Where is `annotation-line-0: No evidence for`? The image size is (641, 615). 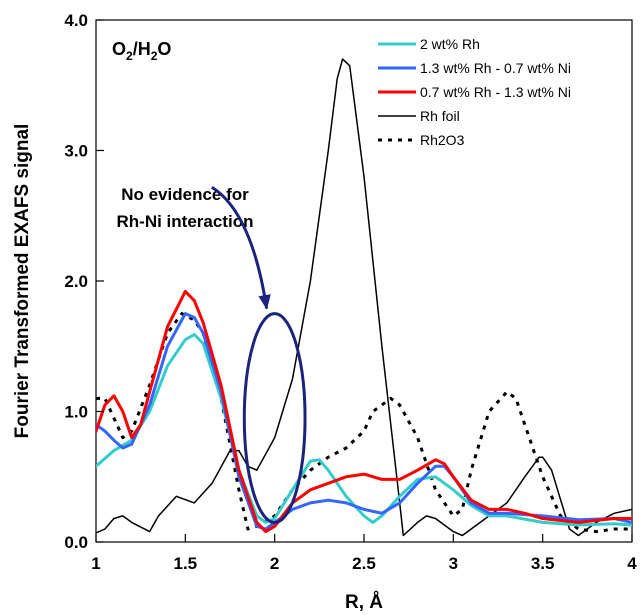 annotation-line-0: No evidence for is located at coordinates (185, 194).